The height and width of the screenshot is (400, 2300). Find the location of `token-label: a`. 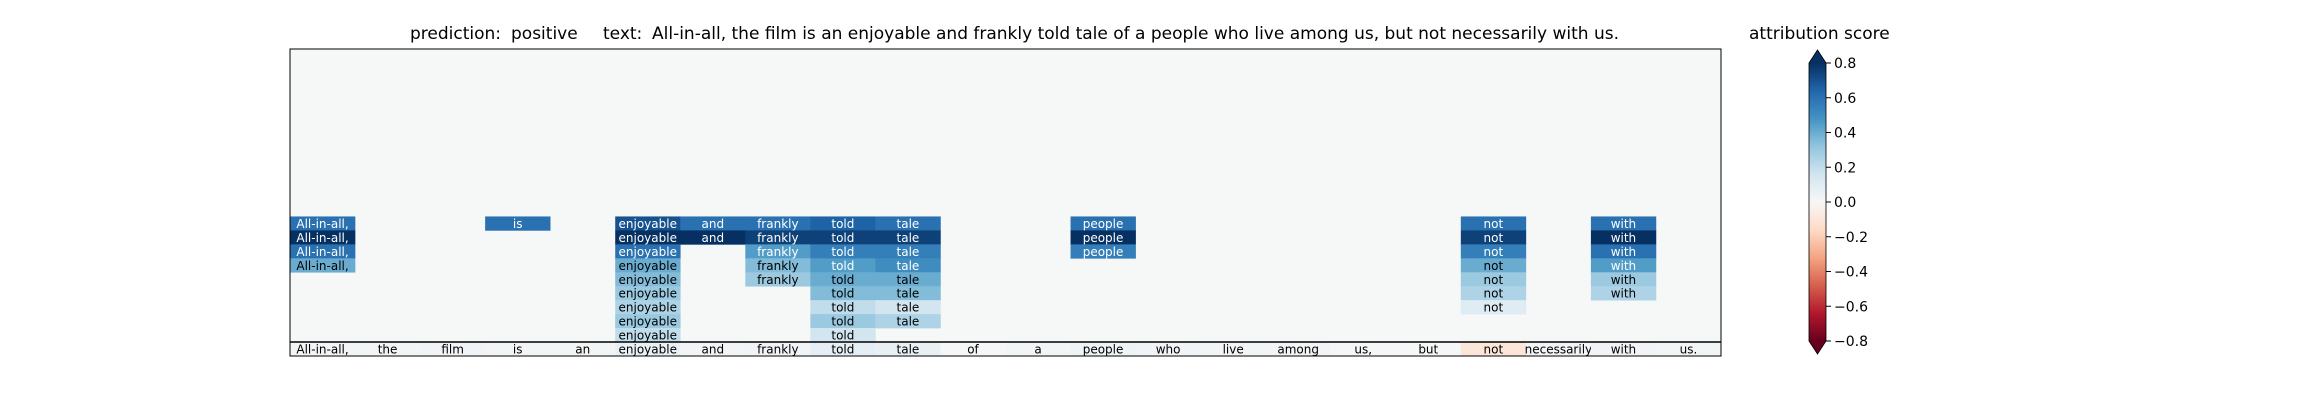

token-label: a is located at coordinates (1037, 350).